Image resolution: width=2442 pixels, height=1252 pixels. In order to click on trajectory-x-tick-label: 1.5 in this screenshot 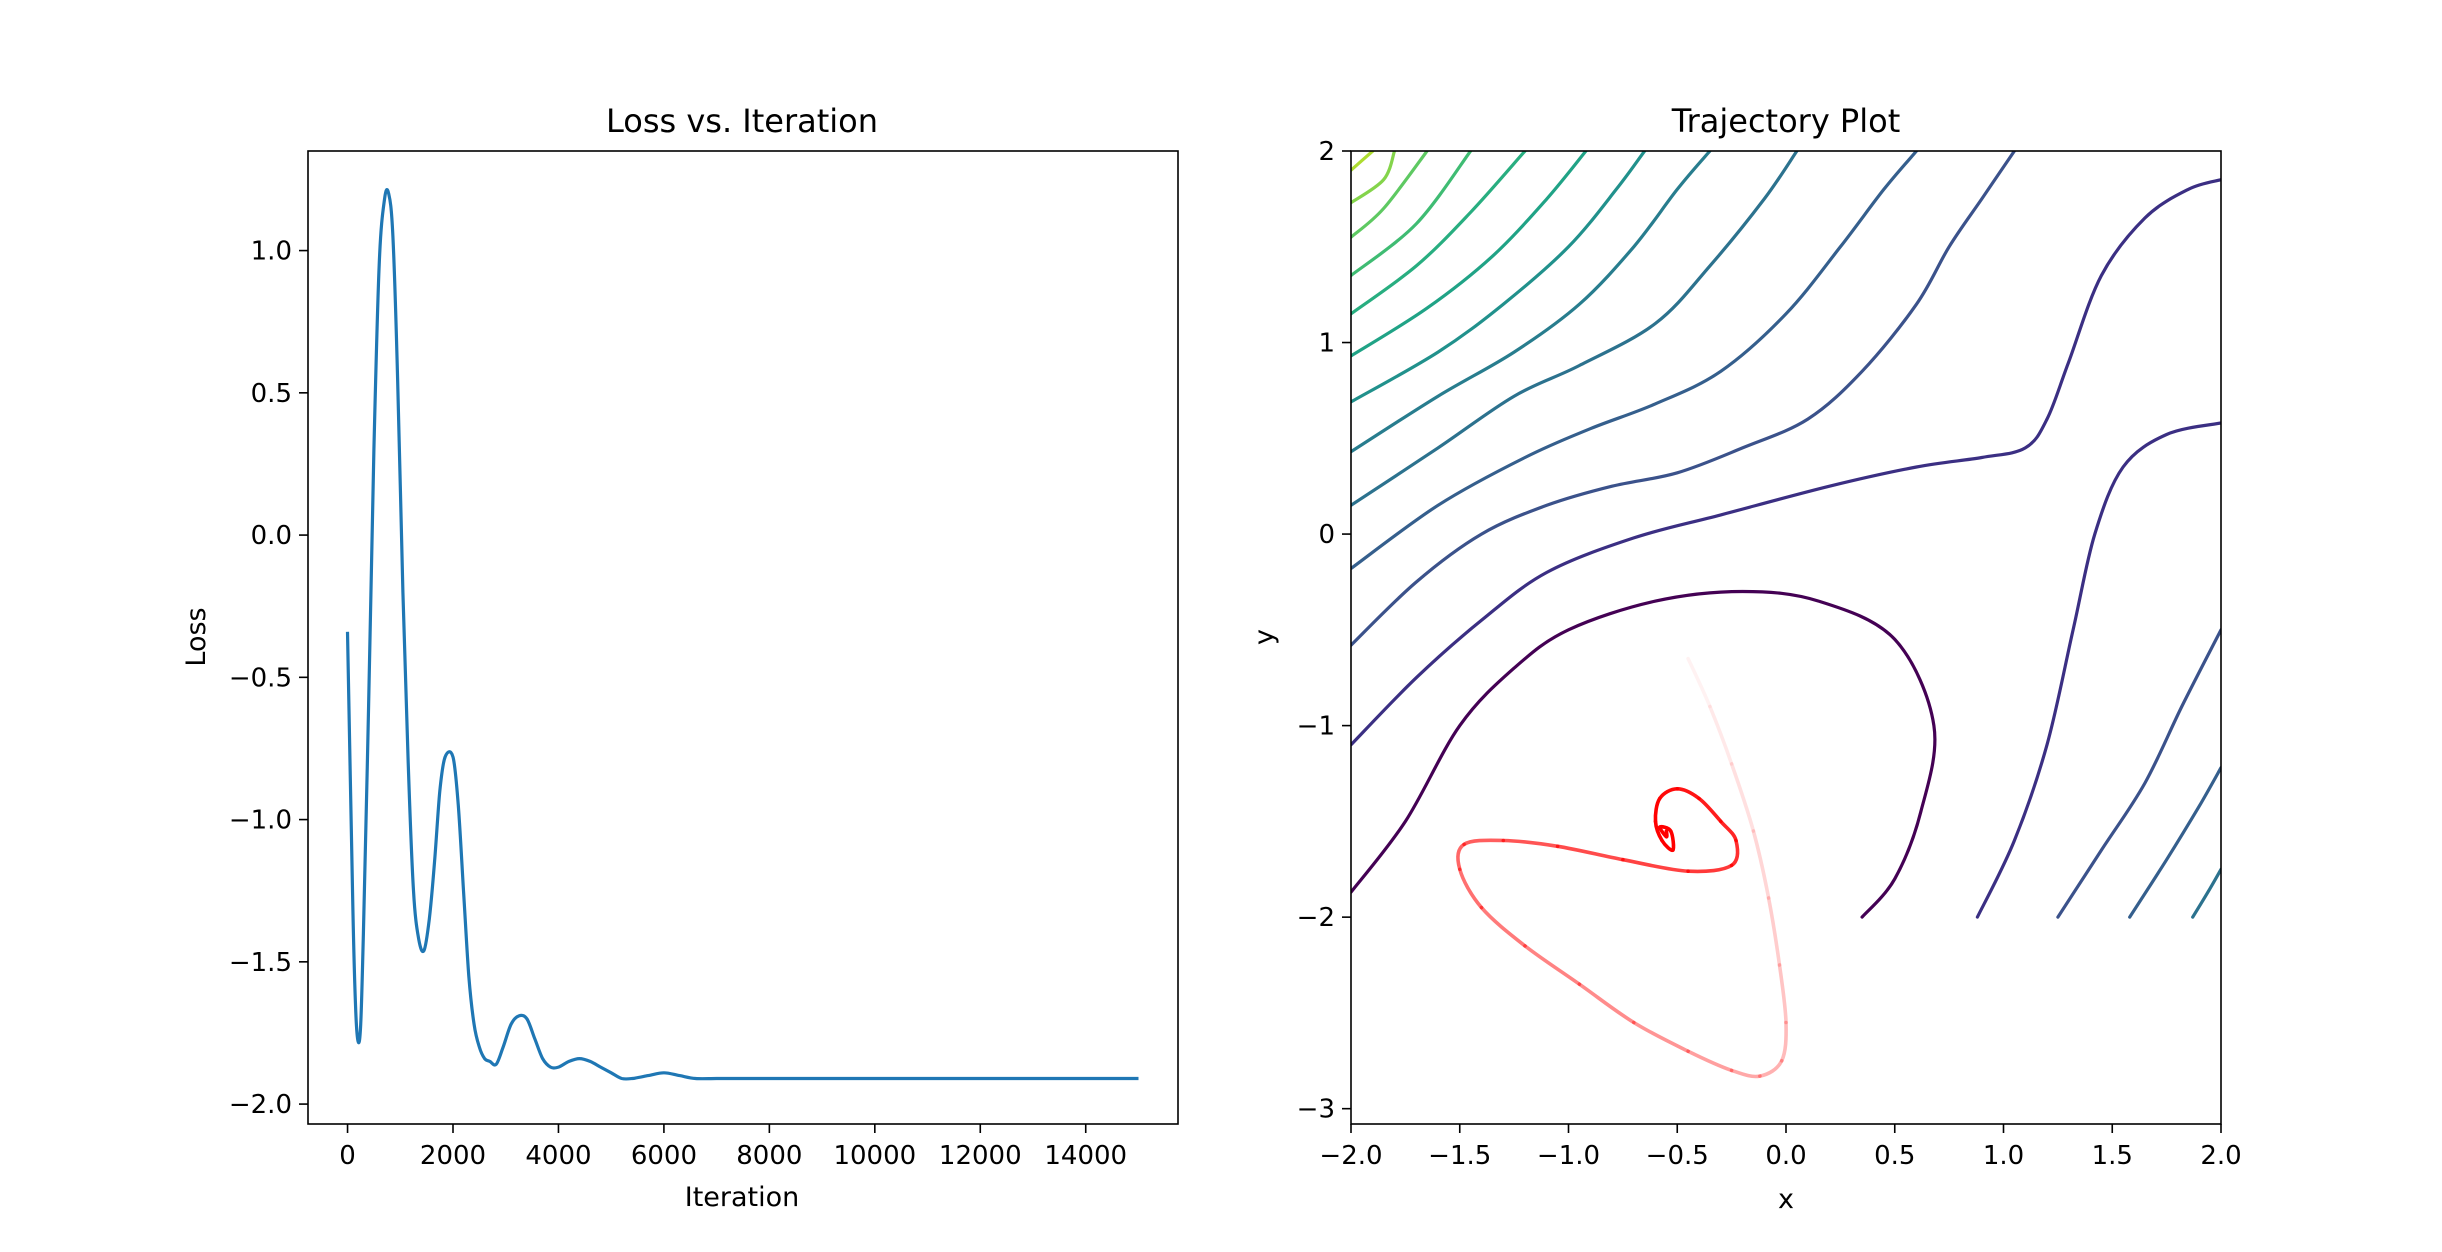, I will do `click(2112, 1156)`.